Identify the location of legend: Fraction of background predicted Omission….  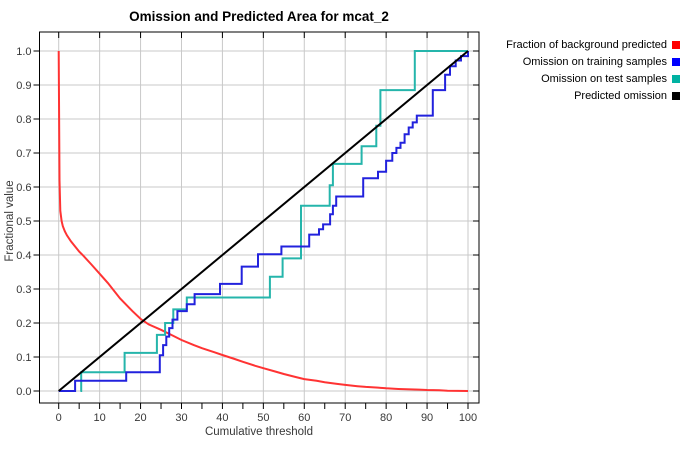
(593, 70).